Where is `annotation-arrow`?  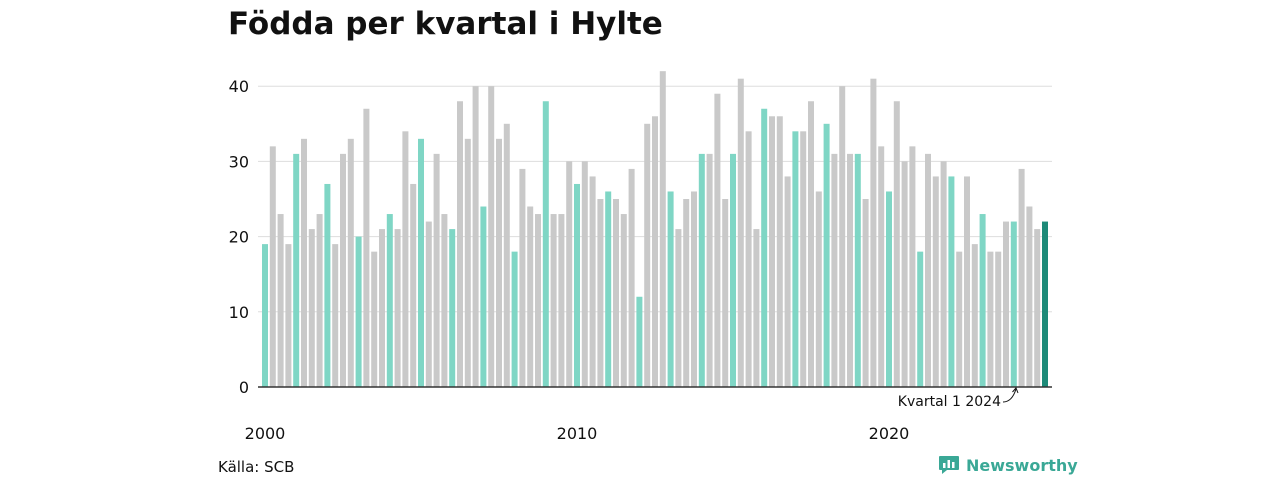
annotation-arrow is located at coordinates (1009, 395).